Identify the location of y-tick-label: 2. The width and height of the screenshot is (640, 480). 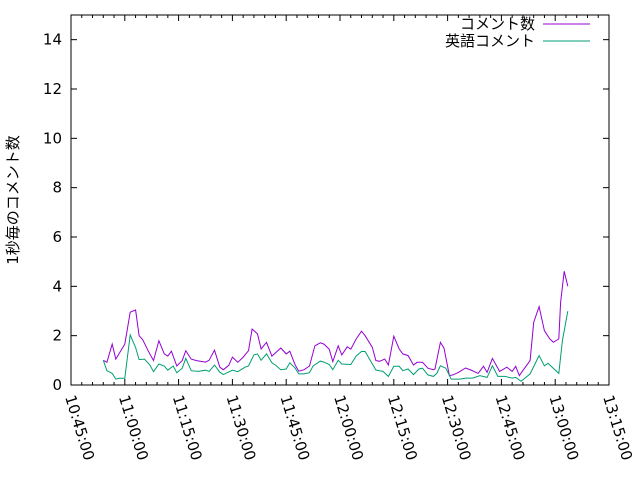
(57, 336).